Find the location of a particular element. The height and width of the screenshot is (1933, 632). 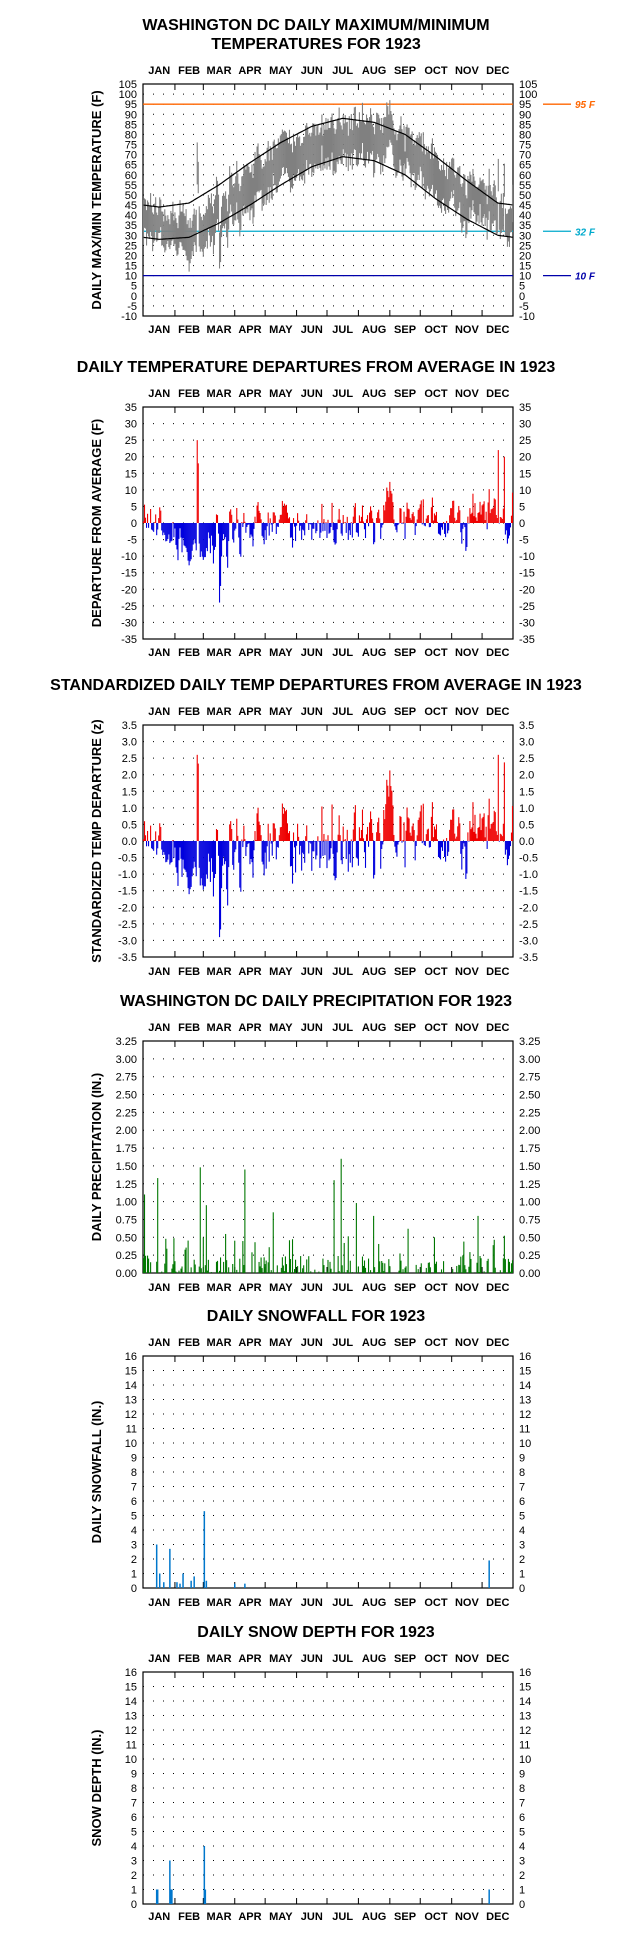

y-tick-label: -30 is located at coordinates (129, 623).